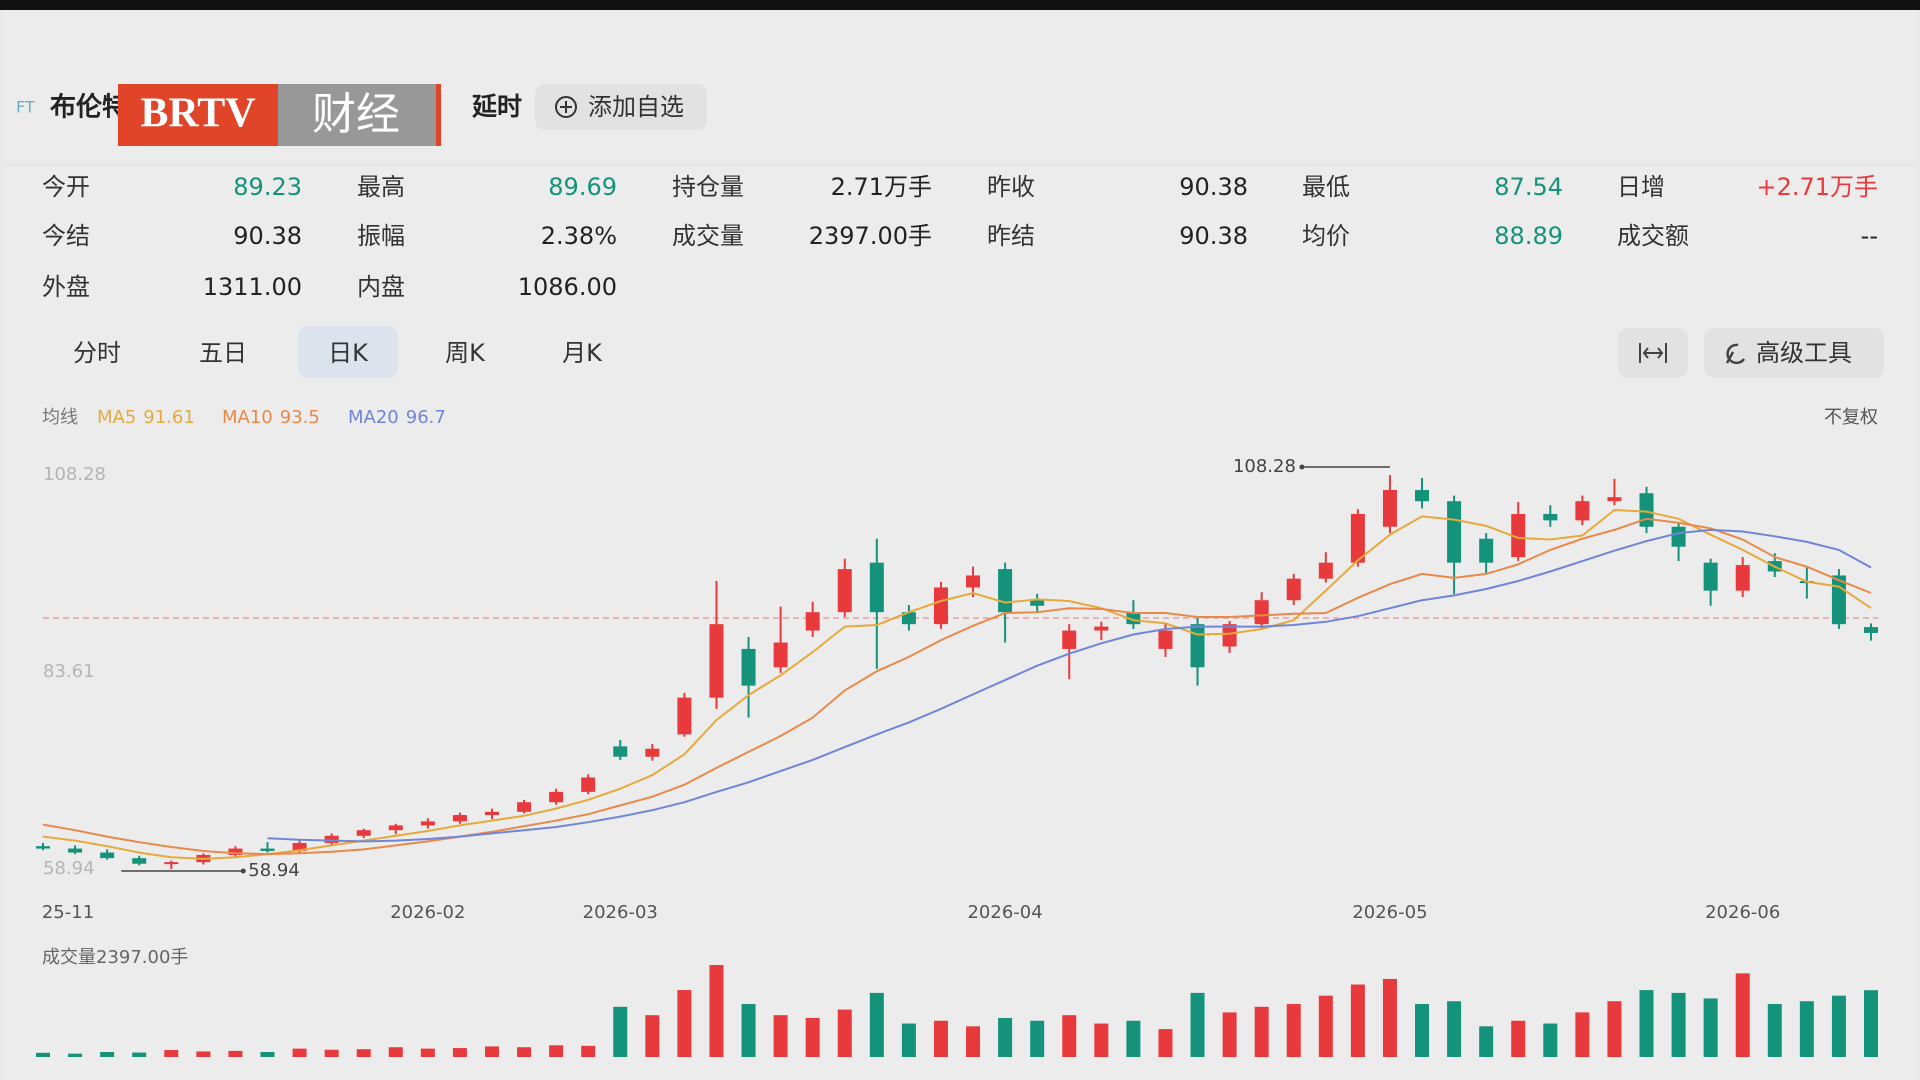 Image resolution: width=1920 pixels, height=1080 pixels. What do you see at coordinates (1326, 236) in the screenshot?
I see `stat-label: 均价` at bounding box center [1326, 236].